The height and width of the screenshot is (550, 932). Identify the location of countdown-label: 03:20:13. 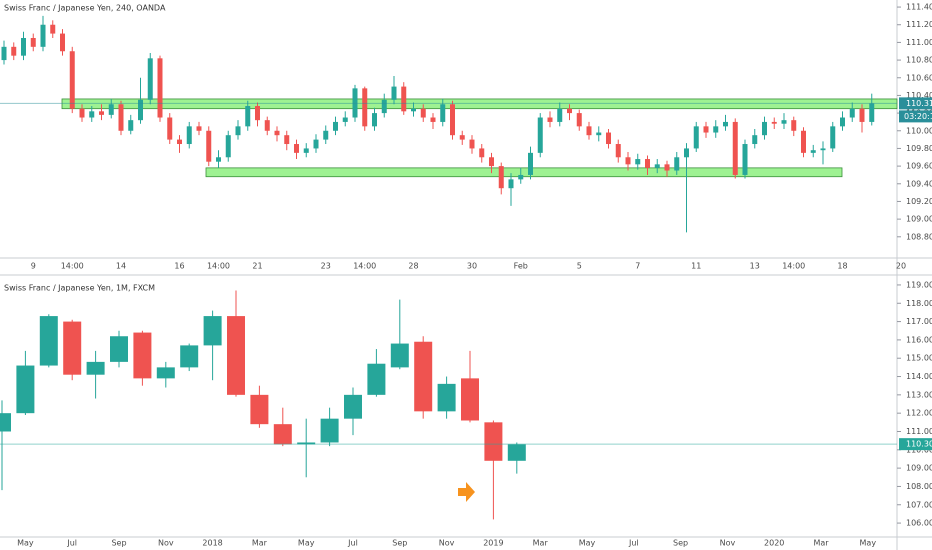
(918, 116).